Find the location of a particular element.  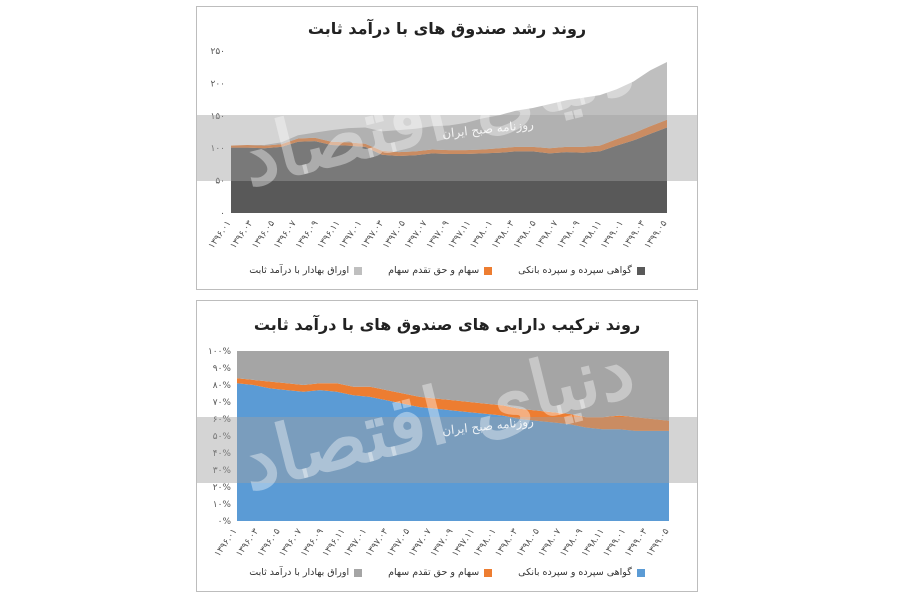

y-tick-label: ۹۰% is located at coordinates (222, 369).